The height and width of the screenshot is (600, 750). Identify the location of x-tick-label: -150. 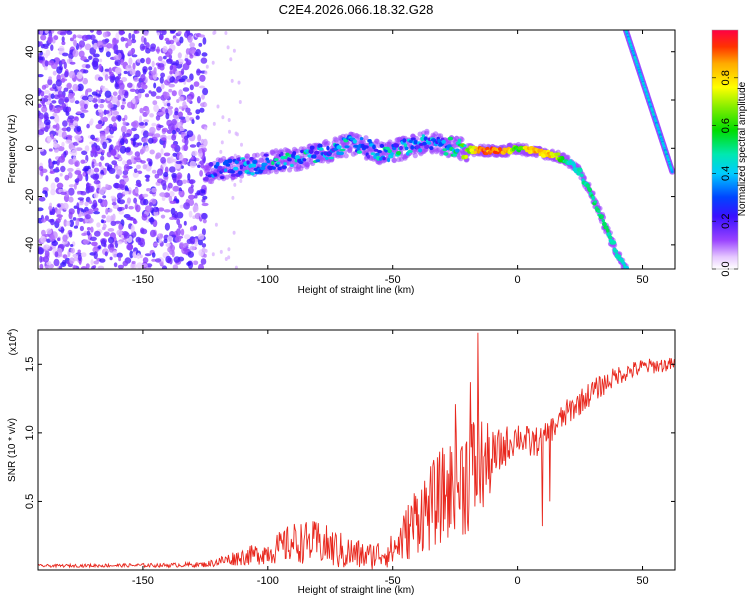
(143, 581).